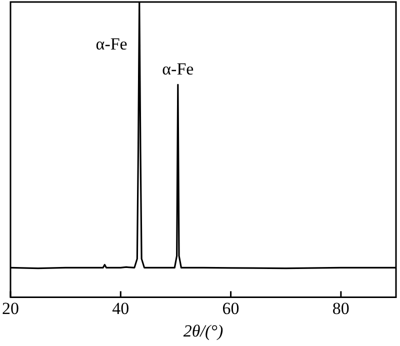  What do you see at coordinates (203, 330) in the screenshot?
I see `x-axis-title: 2θ/(°)` at bounding box center [203, 330].